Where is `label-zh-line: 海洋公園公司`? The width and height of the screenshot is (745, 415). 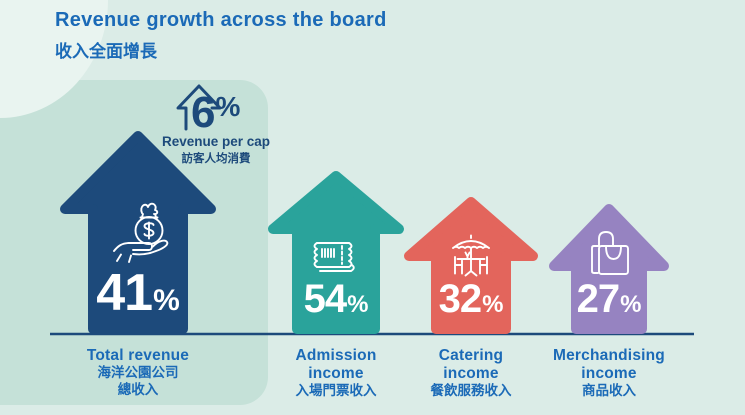
label-zh-line: 海洋公園公司 is located at coordinates (138, 372).